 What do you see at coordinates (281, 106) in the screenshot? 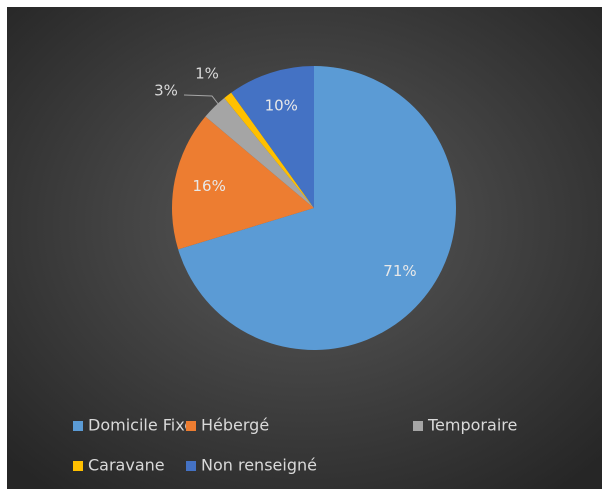
I see `data-label: 10%` at bounding box center [281, 106].